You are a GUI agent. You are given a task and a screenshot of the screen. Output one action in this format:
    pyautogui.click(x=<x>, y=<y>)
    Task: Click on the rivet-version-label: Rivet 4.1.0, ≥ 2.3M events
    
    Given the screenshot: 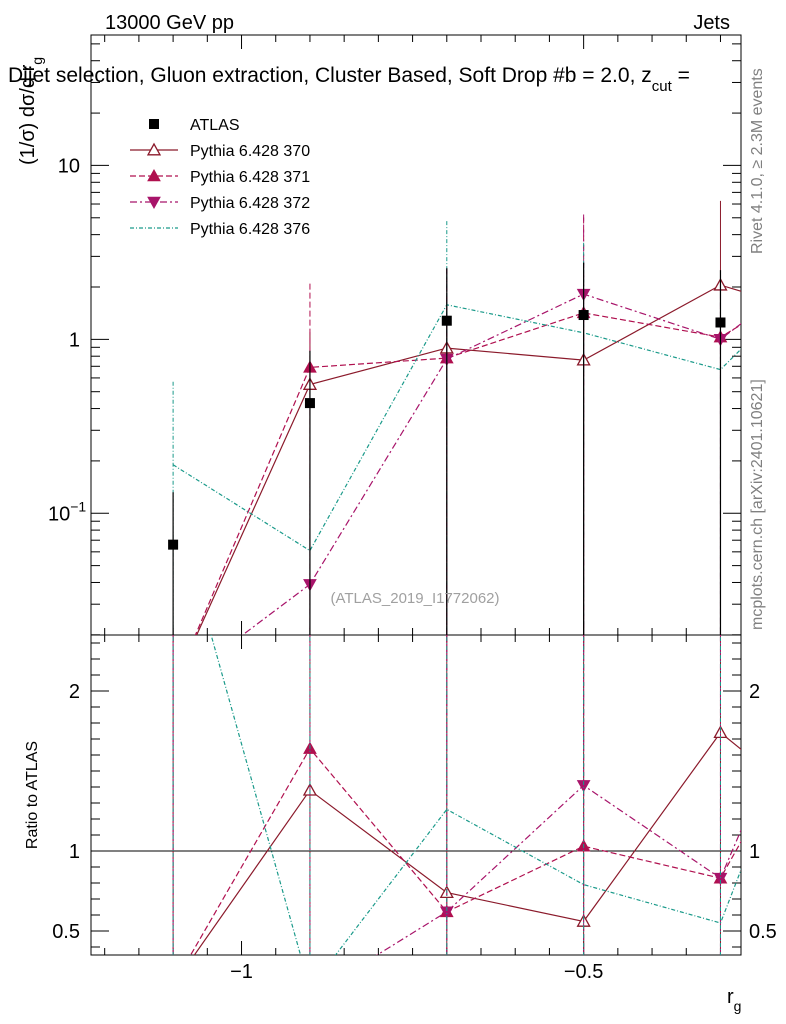 What is the action you would take?
    pyautogui.click(x=757, y=161)
    